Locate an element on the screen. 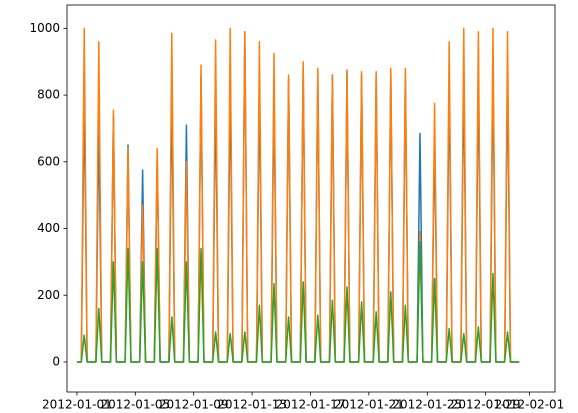 Image resolution: width=578 pixels, height=413 pixels. x-tick-label: 2012-01-13 is located at coordinates (252, 405).